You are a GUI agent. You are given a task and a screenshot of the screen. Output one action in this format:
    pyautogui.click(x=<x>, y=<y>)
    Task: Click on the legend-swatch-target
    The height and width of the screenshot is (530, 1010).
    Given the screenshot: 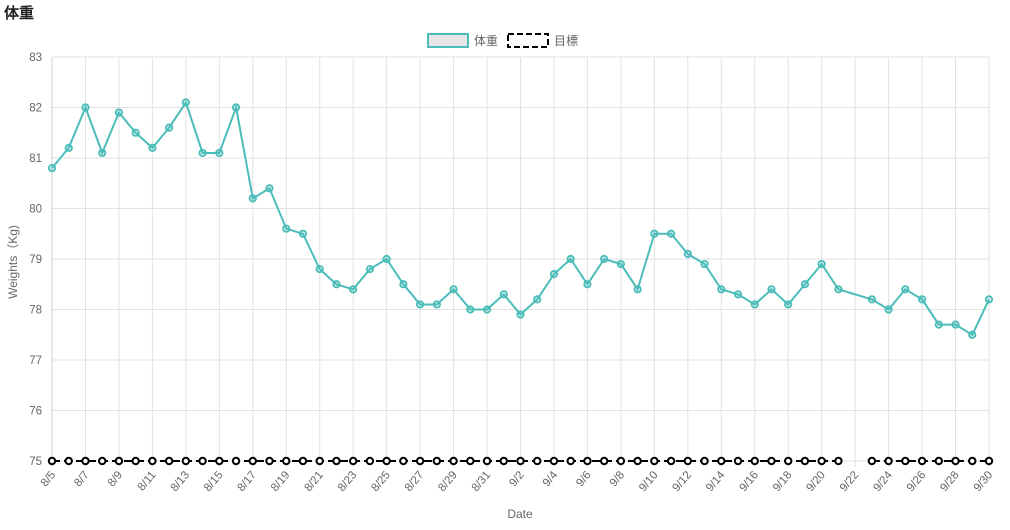 What is the action you would take?
    pyautogui.click(x=528, y=40)
    